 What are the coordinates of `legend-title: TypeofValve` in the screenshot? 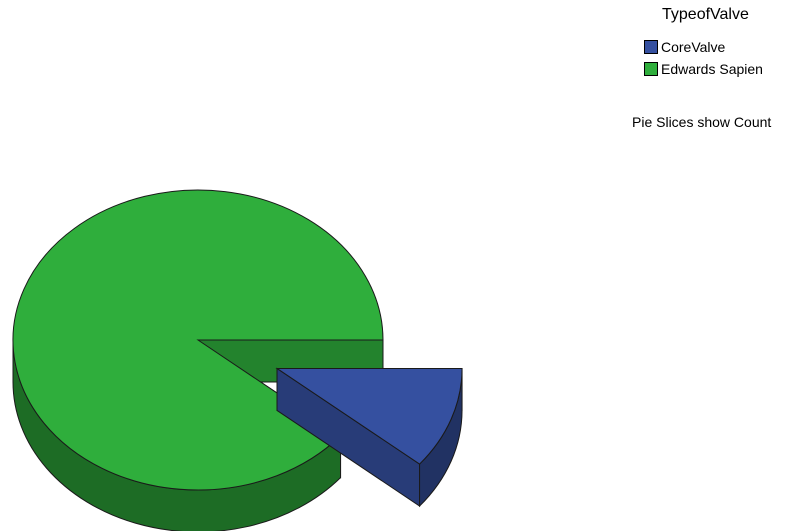 It's located at (705, 14).